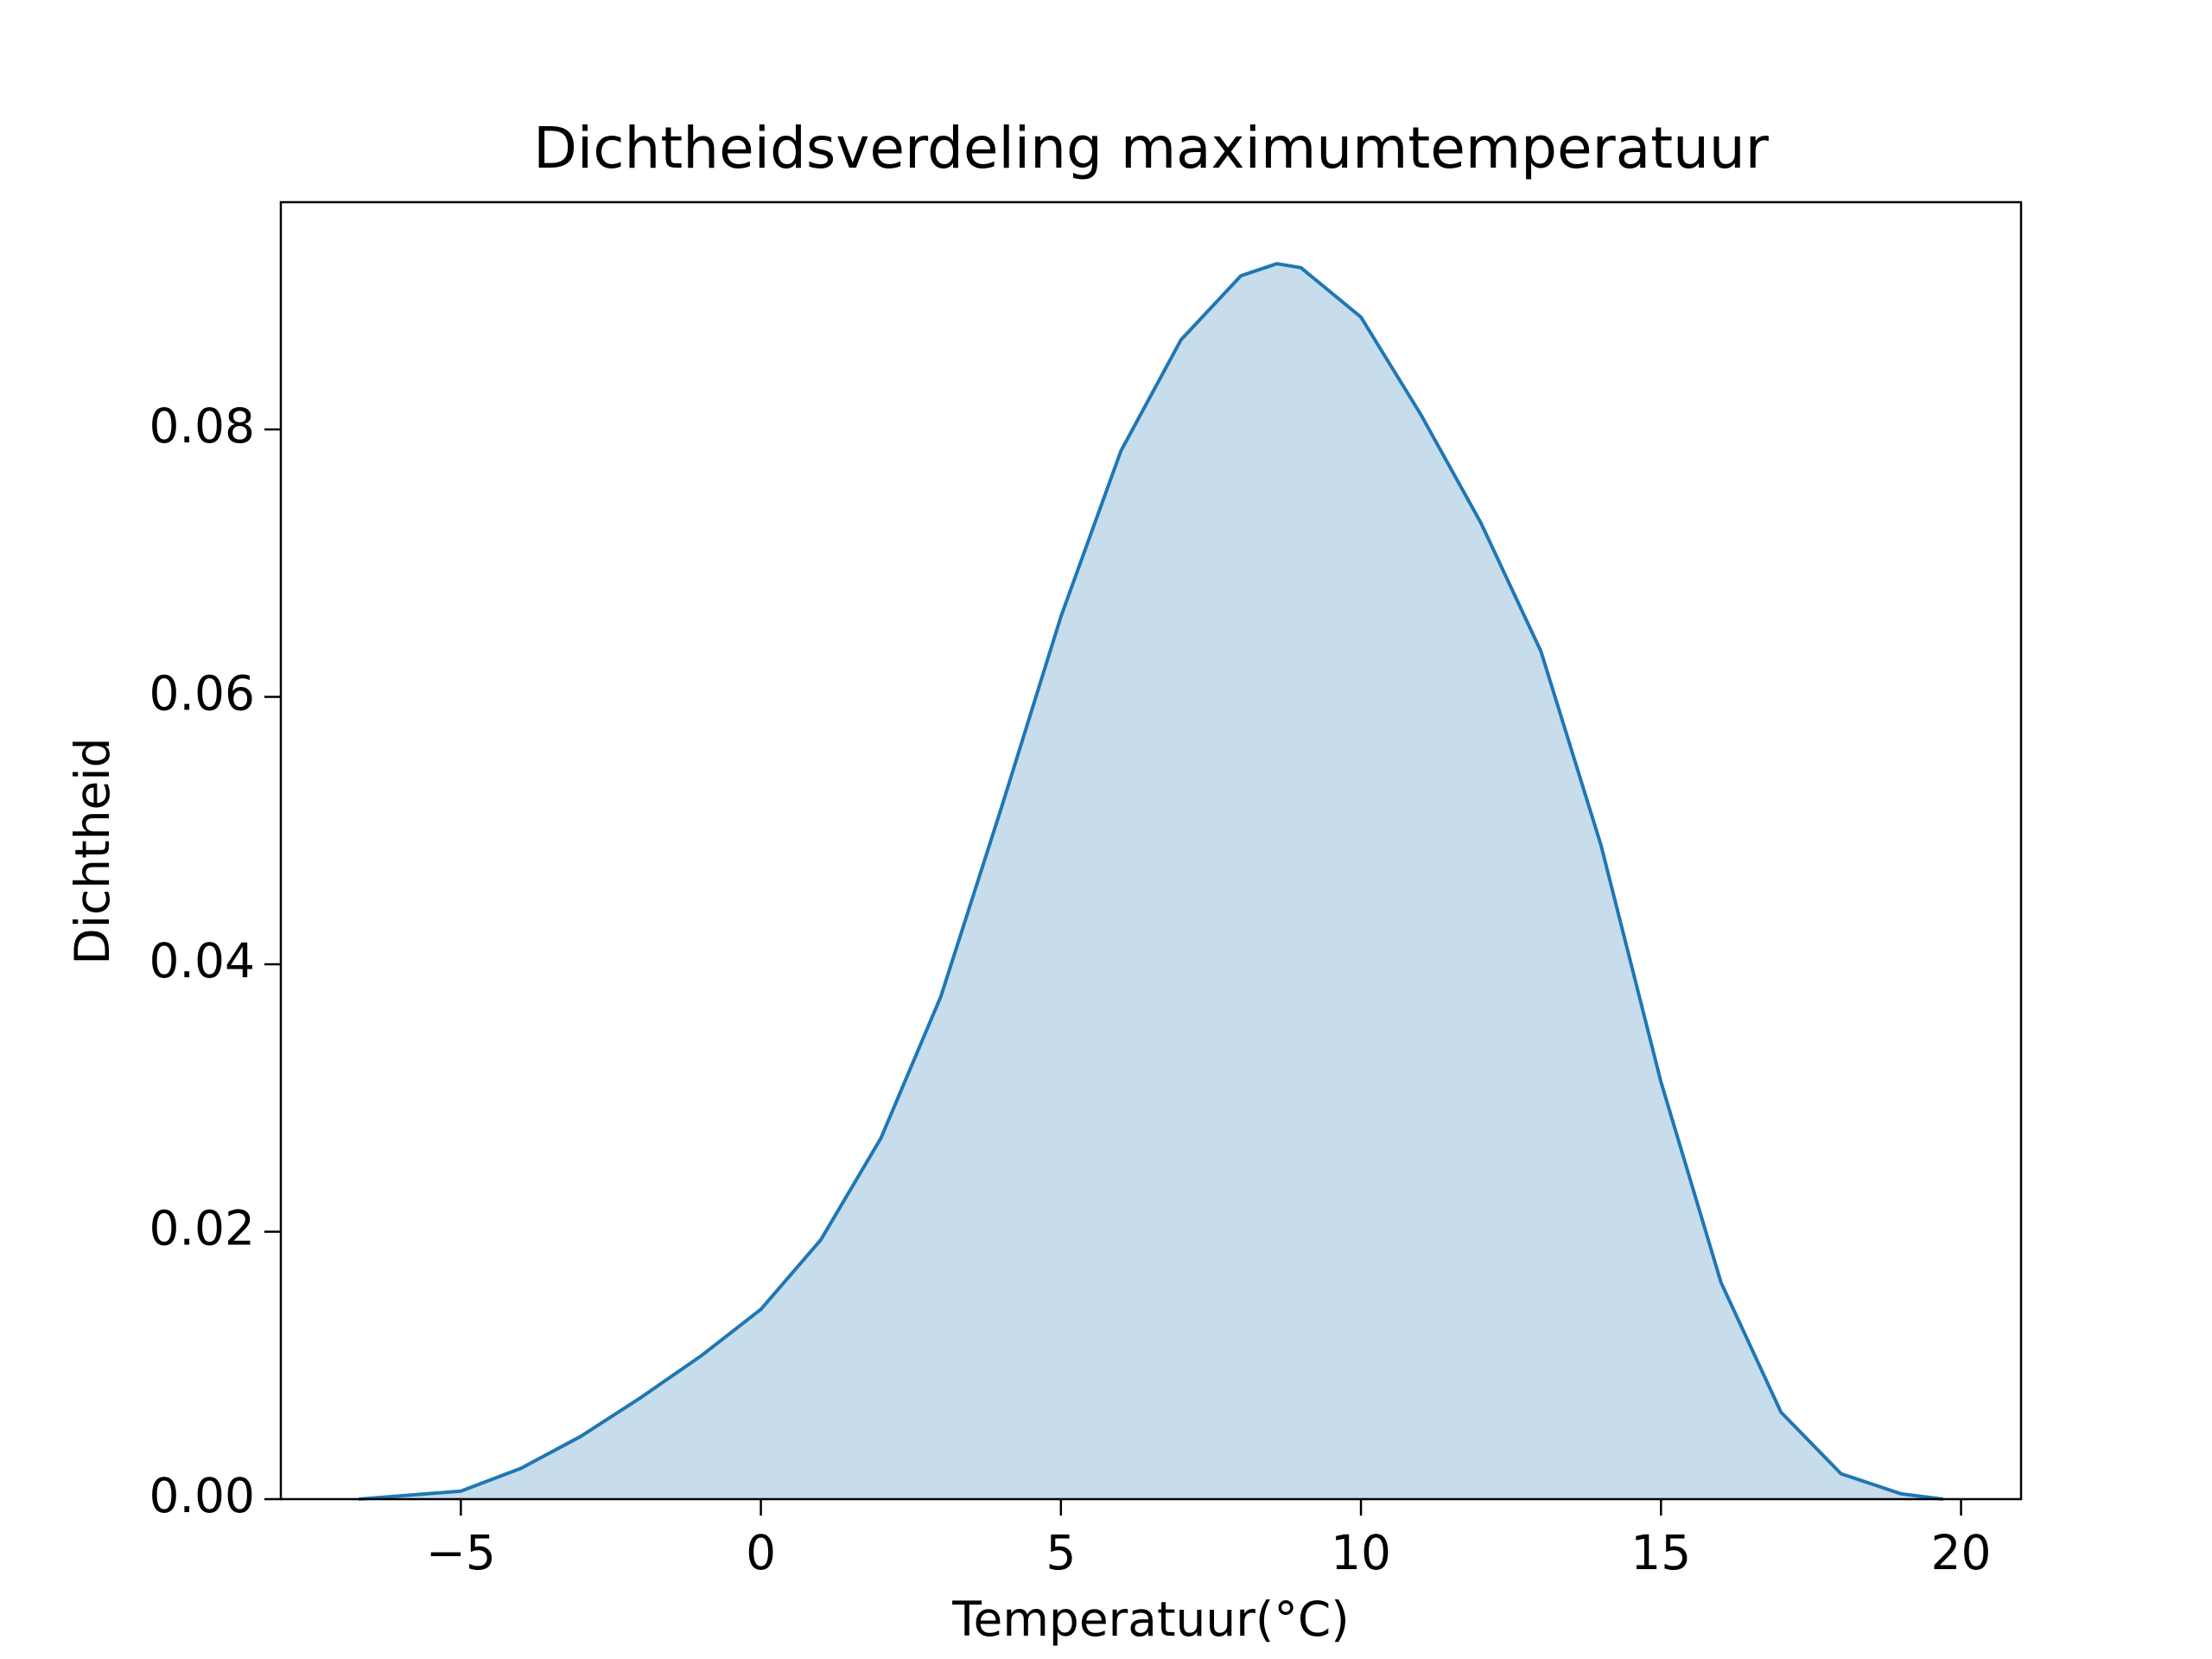 Image resolution: width=2212 pixels, height=1659 pixels. Describe the element at coordinates (761, 1552) in the screenshot. I see `x-tick-label: 0` at that location.